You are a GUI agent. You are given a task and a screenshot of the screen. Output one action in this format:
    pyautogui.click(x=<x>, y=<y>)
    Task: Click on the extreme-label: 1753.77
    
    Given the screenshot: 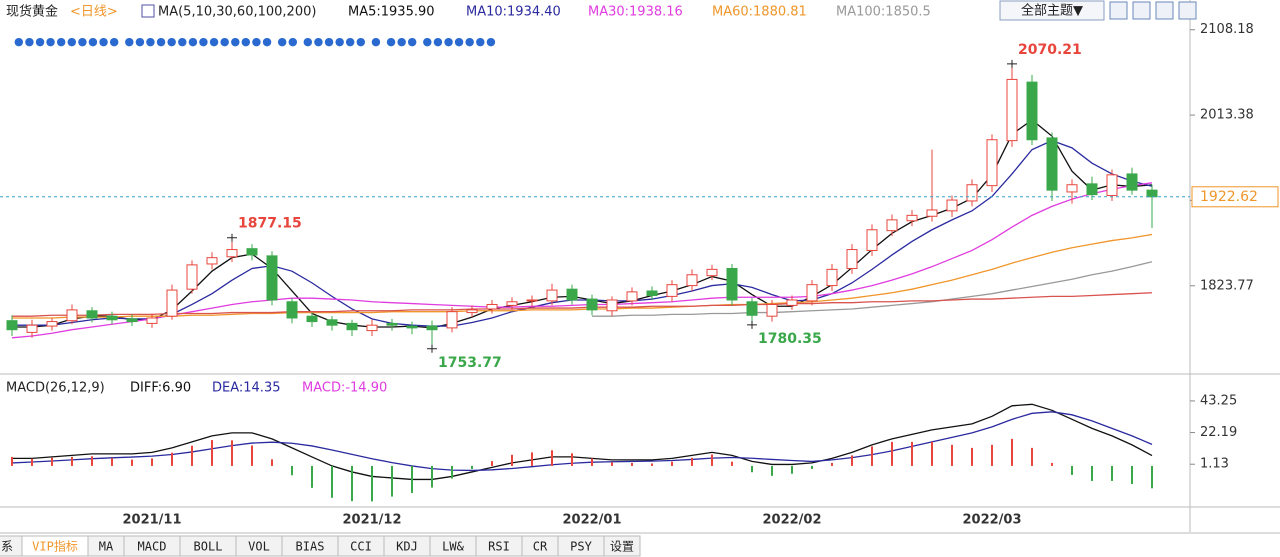 What is the action you would take?
    pyautogui.click(x=470, y=363)
    